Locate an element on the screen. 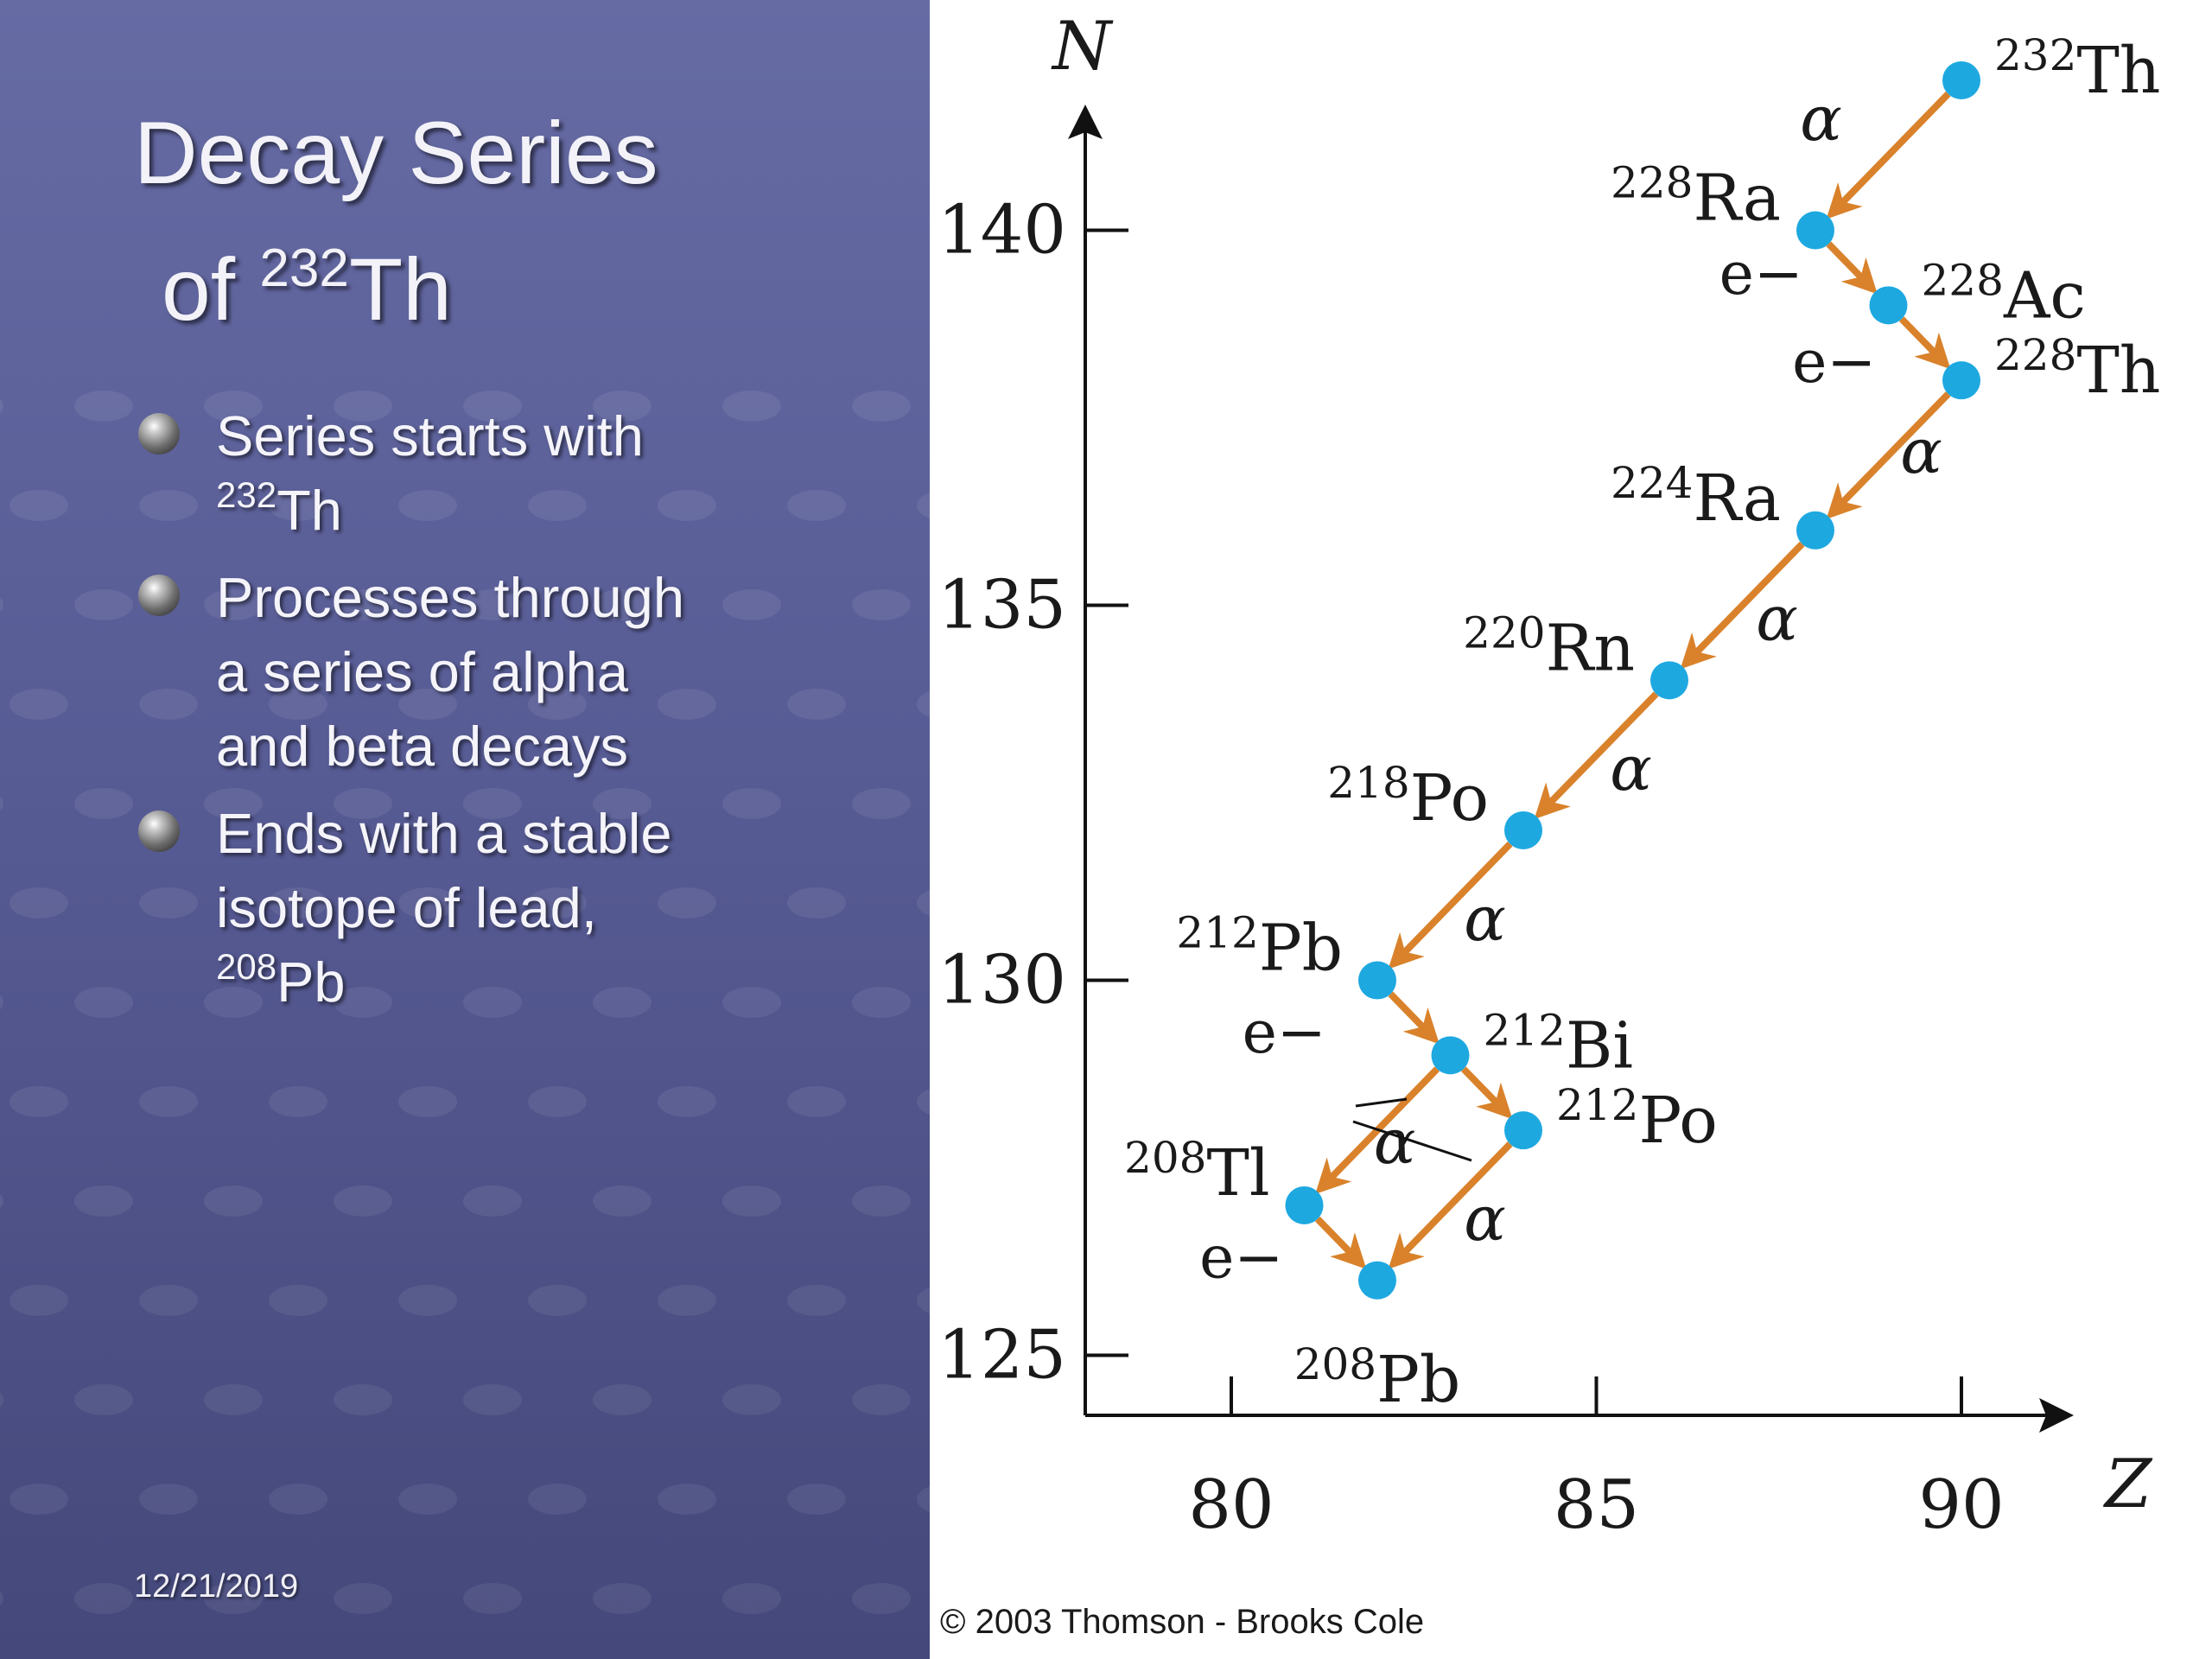 The image size is (2212, 1659). bullet-series-starts: Series starts with 232Th is located at coordinates (527, 477).